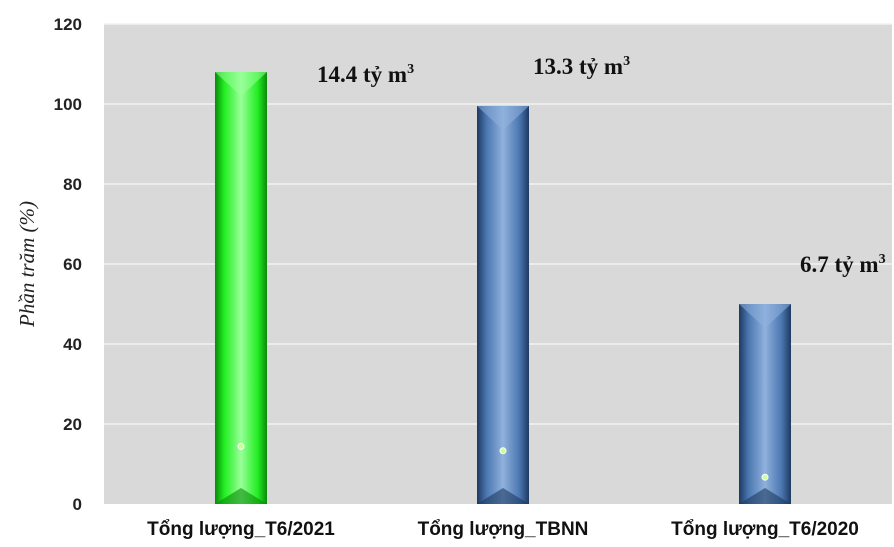 The height and width of the screenshot is (547, 894). Describe the element at coordinates (68, 24) in the screenshot. I see `y-tick-label: 120` at that location.